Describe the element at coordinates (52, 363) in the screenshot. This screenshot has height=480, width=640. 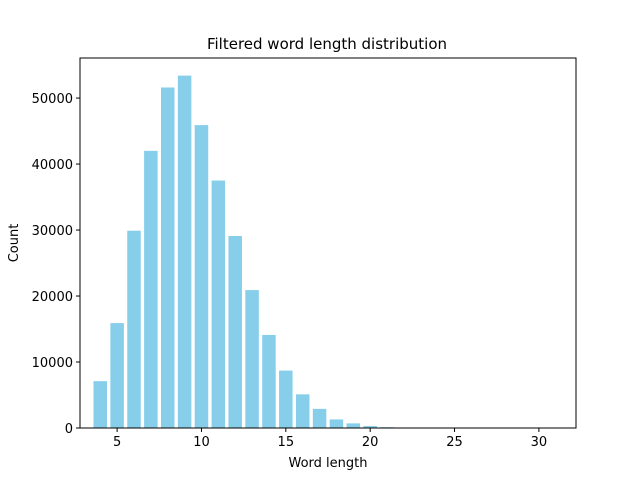
I see `y-tick-label: 10000` at that location.